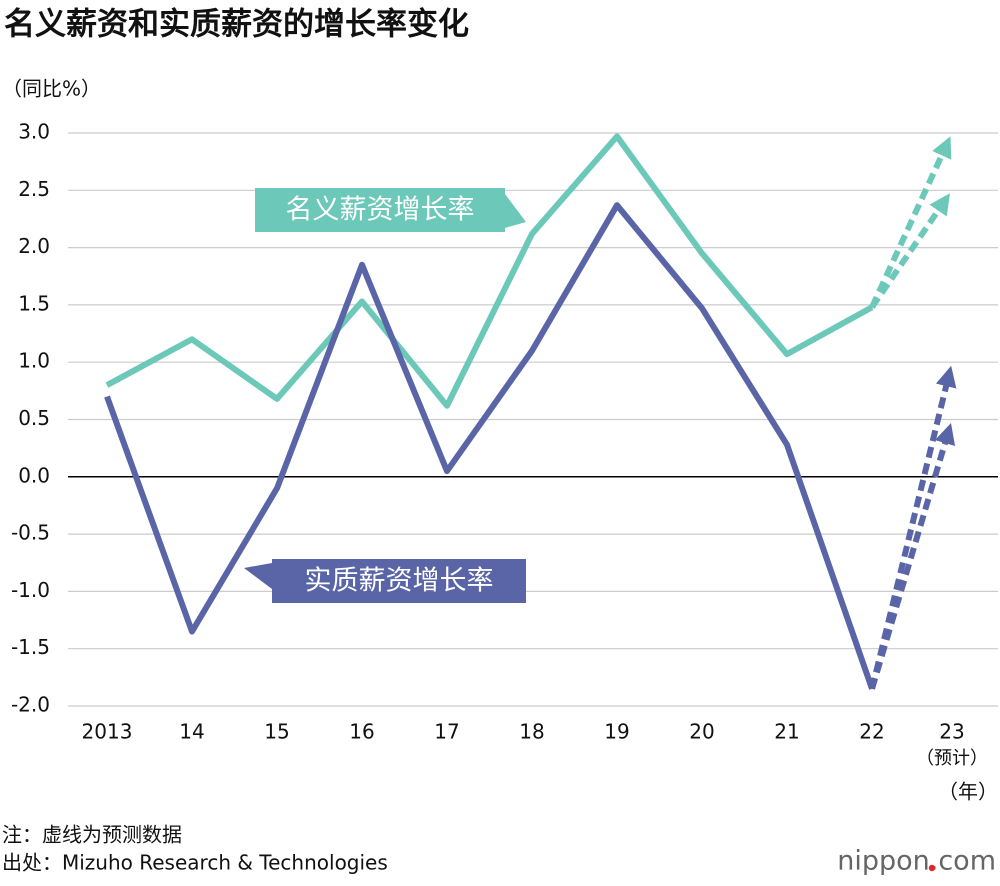 The height and width of the screenshot is (886, 1000). What do you see at coordinates (871, 732) in the screenshot?
I see `x-tick-label: 22` at bounding box center [871, 732].